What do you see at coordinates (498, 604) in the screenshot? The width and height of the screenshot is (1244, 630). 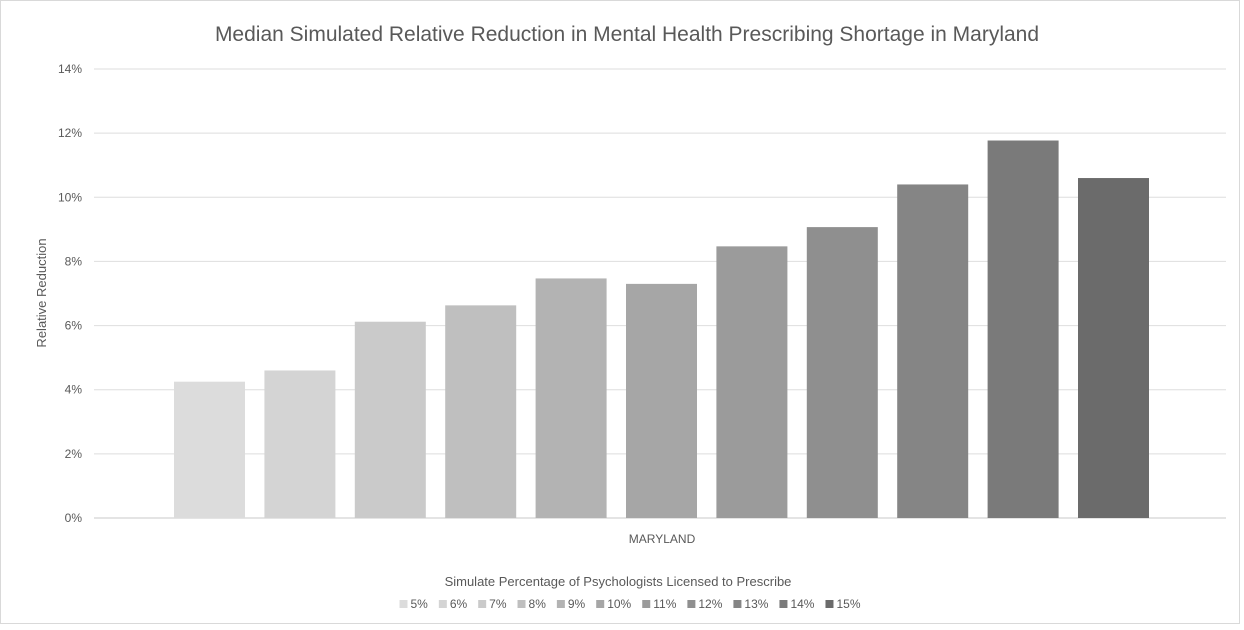 I see `legend-label: 7%` at bounding box center [498, 604].